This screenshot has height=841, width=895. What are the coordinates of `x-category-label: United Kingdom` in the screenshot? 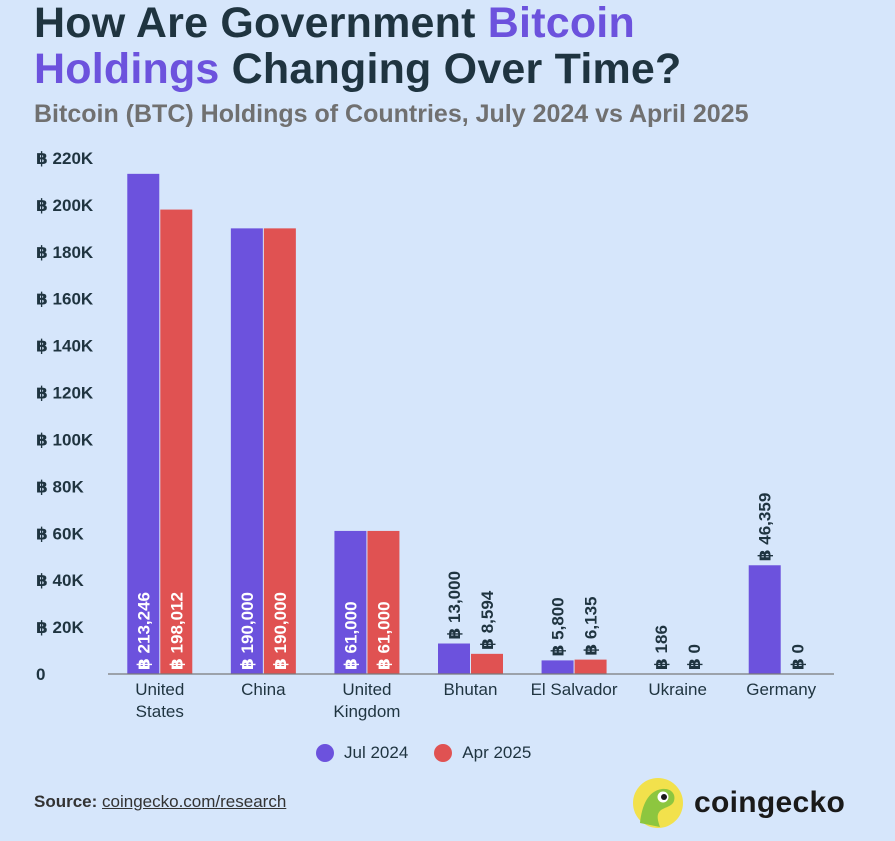 It's located at (366, 700).